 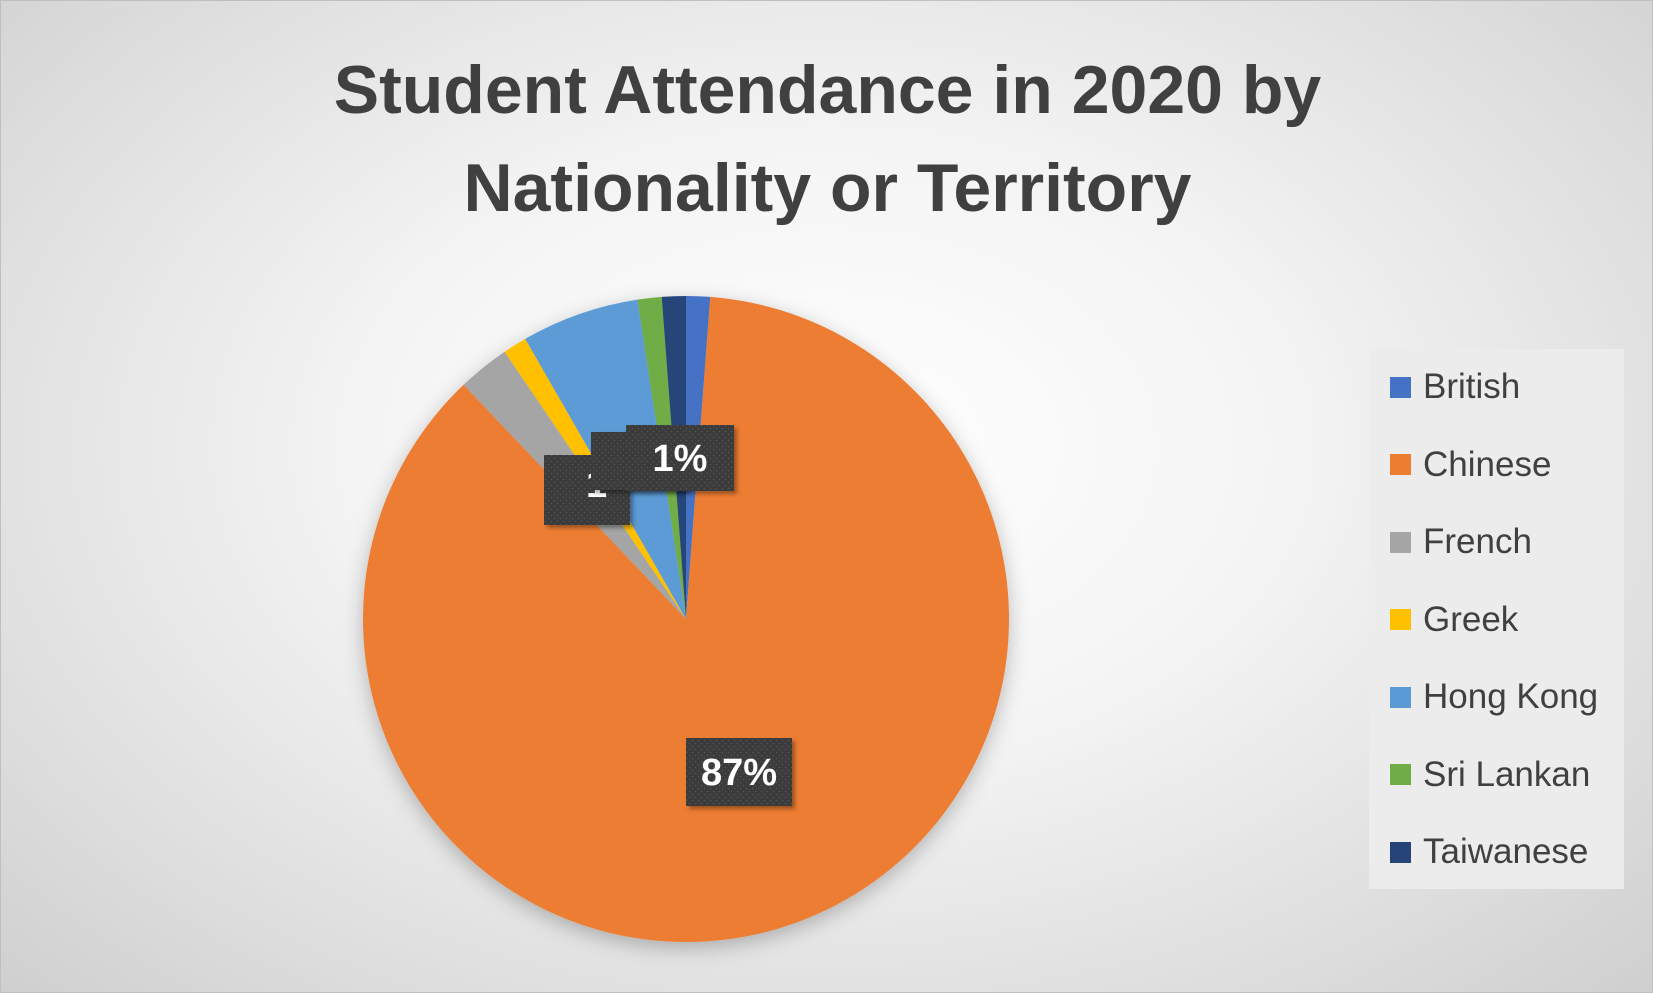 What do you see at coordinates (668, 615) in the screenshot?
I see `pie-data-labels: 161%87%` at bounding box center [668, 615].